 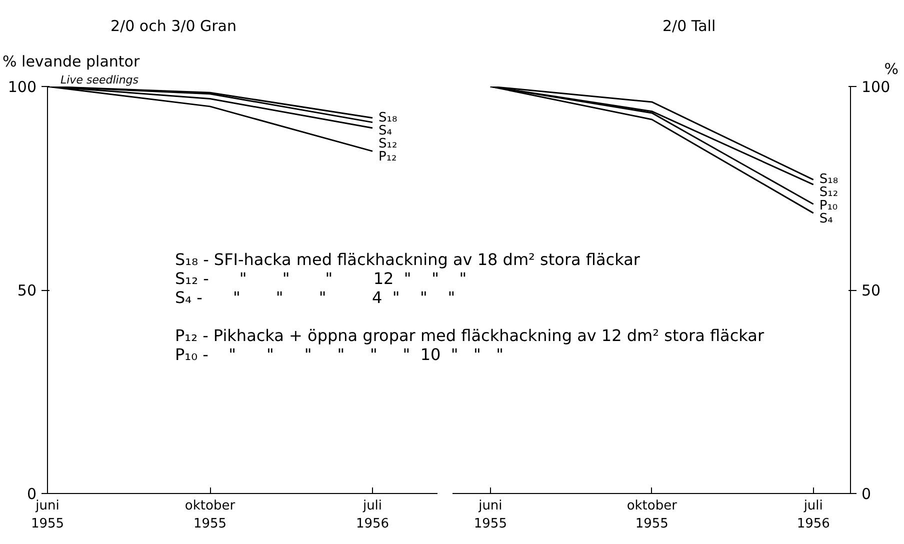 What do you see at coordinates (689, 26) in the screenshot?
I see `chart-title: 2/0 Tall` at bounding box center [689, 26].